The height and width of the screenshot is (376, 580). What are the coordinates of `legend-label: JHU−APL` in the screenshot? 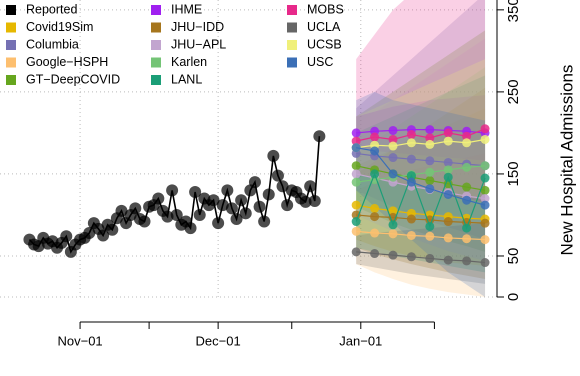 It's located at (198, 44).